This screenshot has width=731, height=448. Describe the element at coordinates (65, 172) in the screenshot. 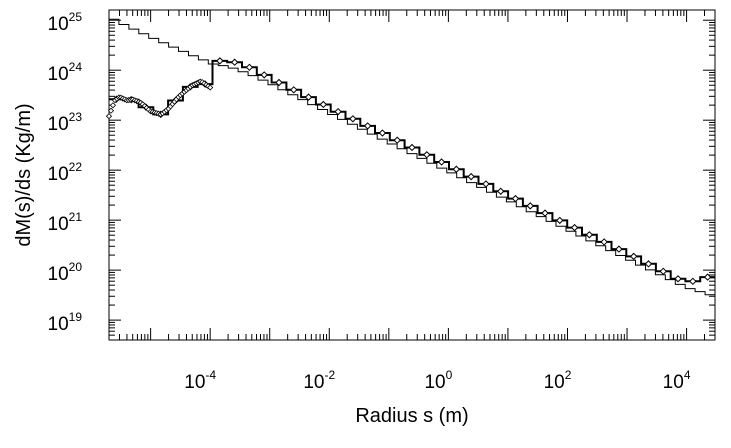

I see `y-tick-label: 1022` at that location.